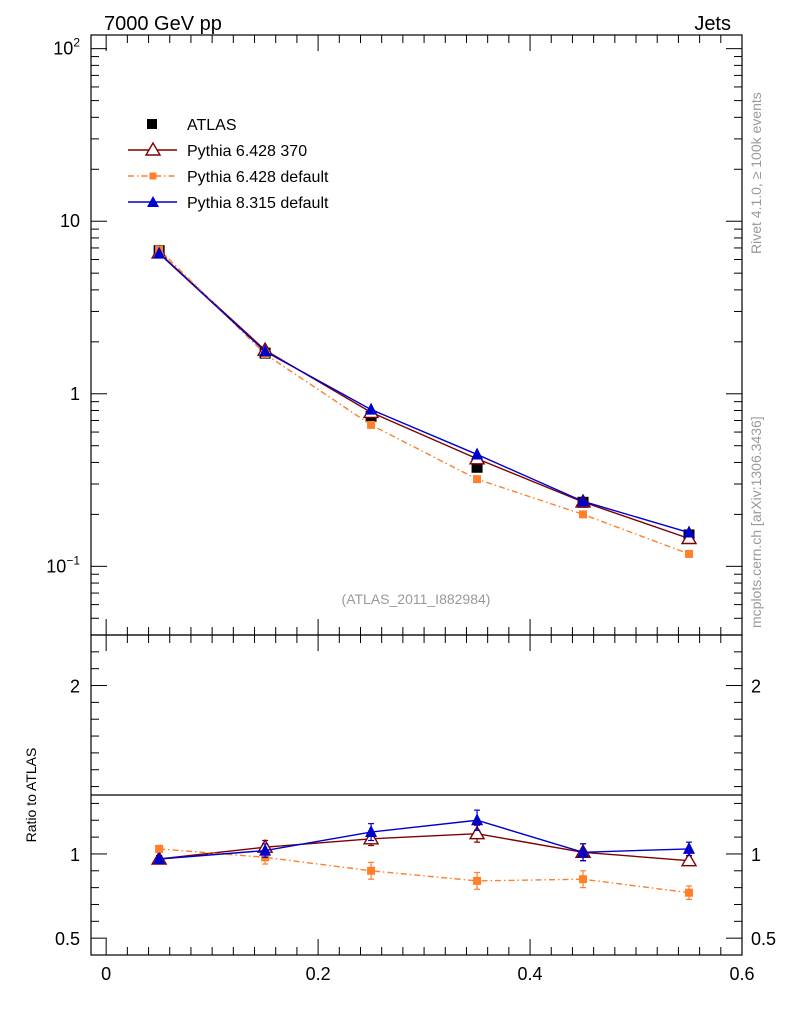 This screenshot has height=1024, width=786. What do you see at coordinates (712, 24) in the screenshot?
I see `header-right-title: Jets` at bounding box center [712, 24].